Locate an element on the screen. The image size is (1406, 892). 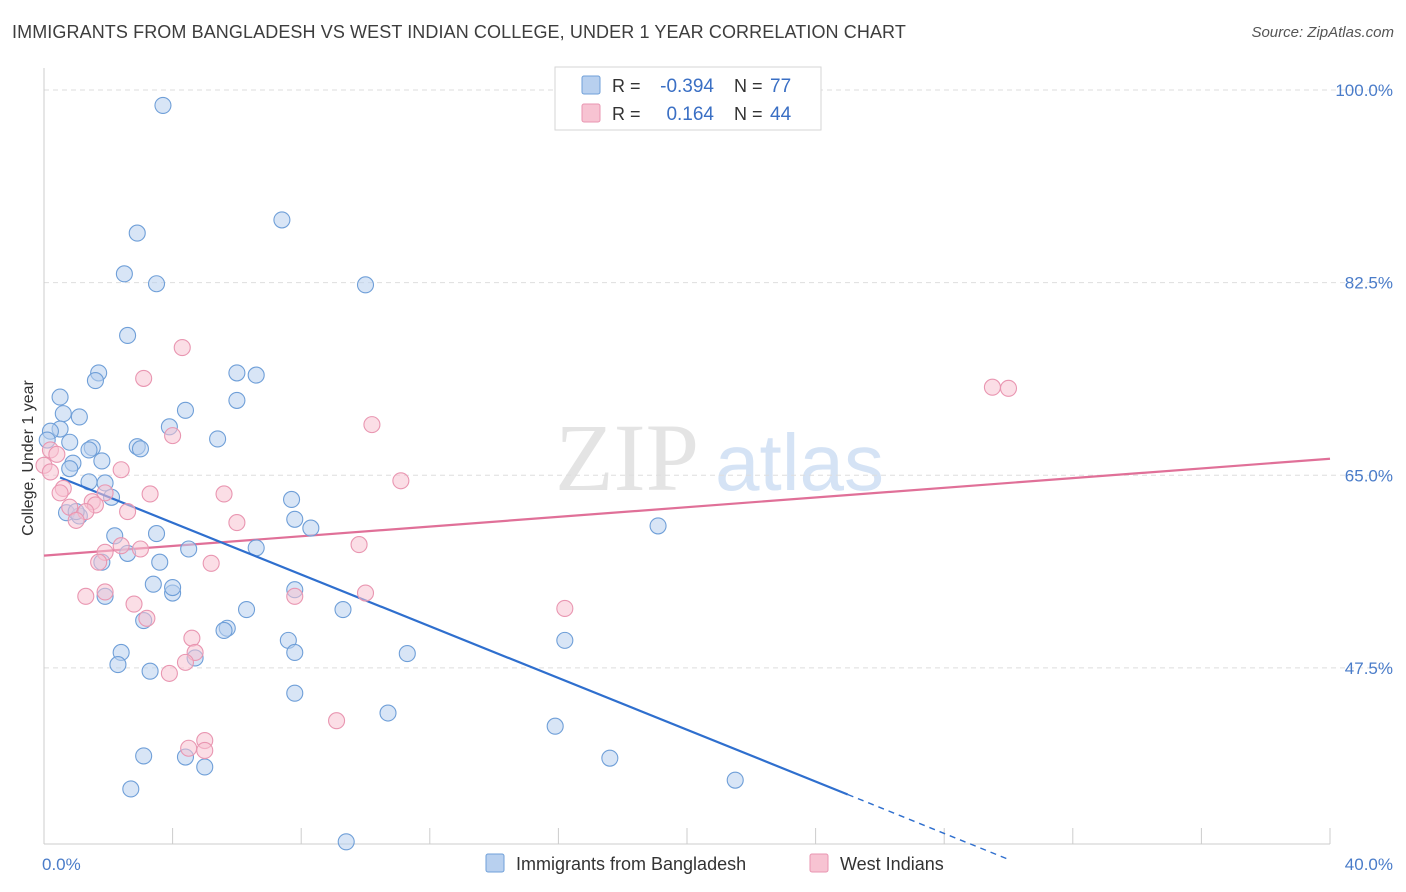
x-tick-label-min: 0.0% is located at coordinates (61, 864).